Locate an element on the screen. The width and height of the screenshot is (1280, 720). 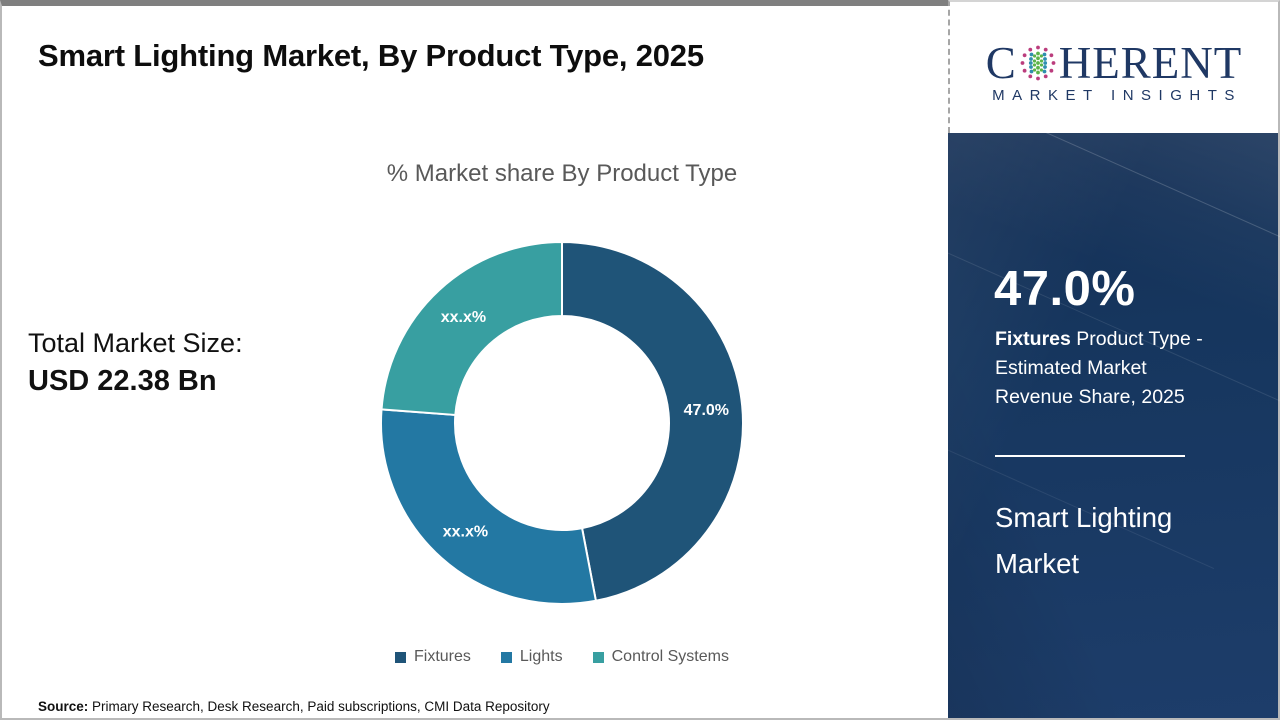
legend-label: Fixtures is located at coordinates (442, 656).